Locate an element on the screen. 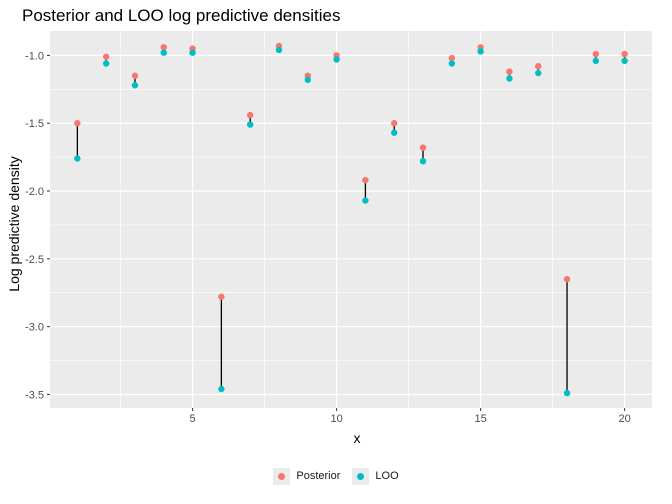  y-tick-label: -3.5 is located at coordinates (34, 395).